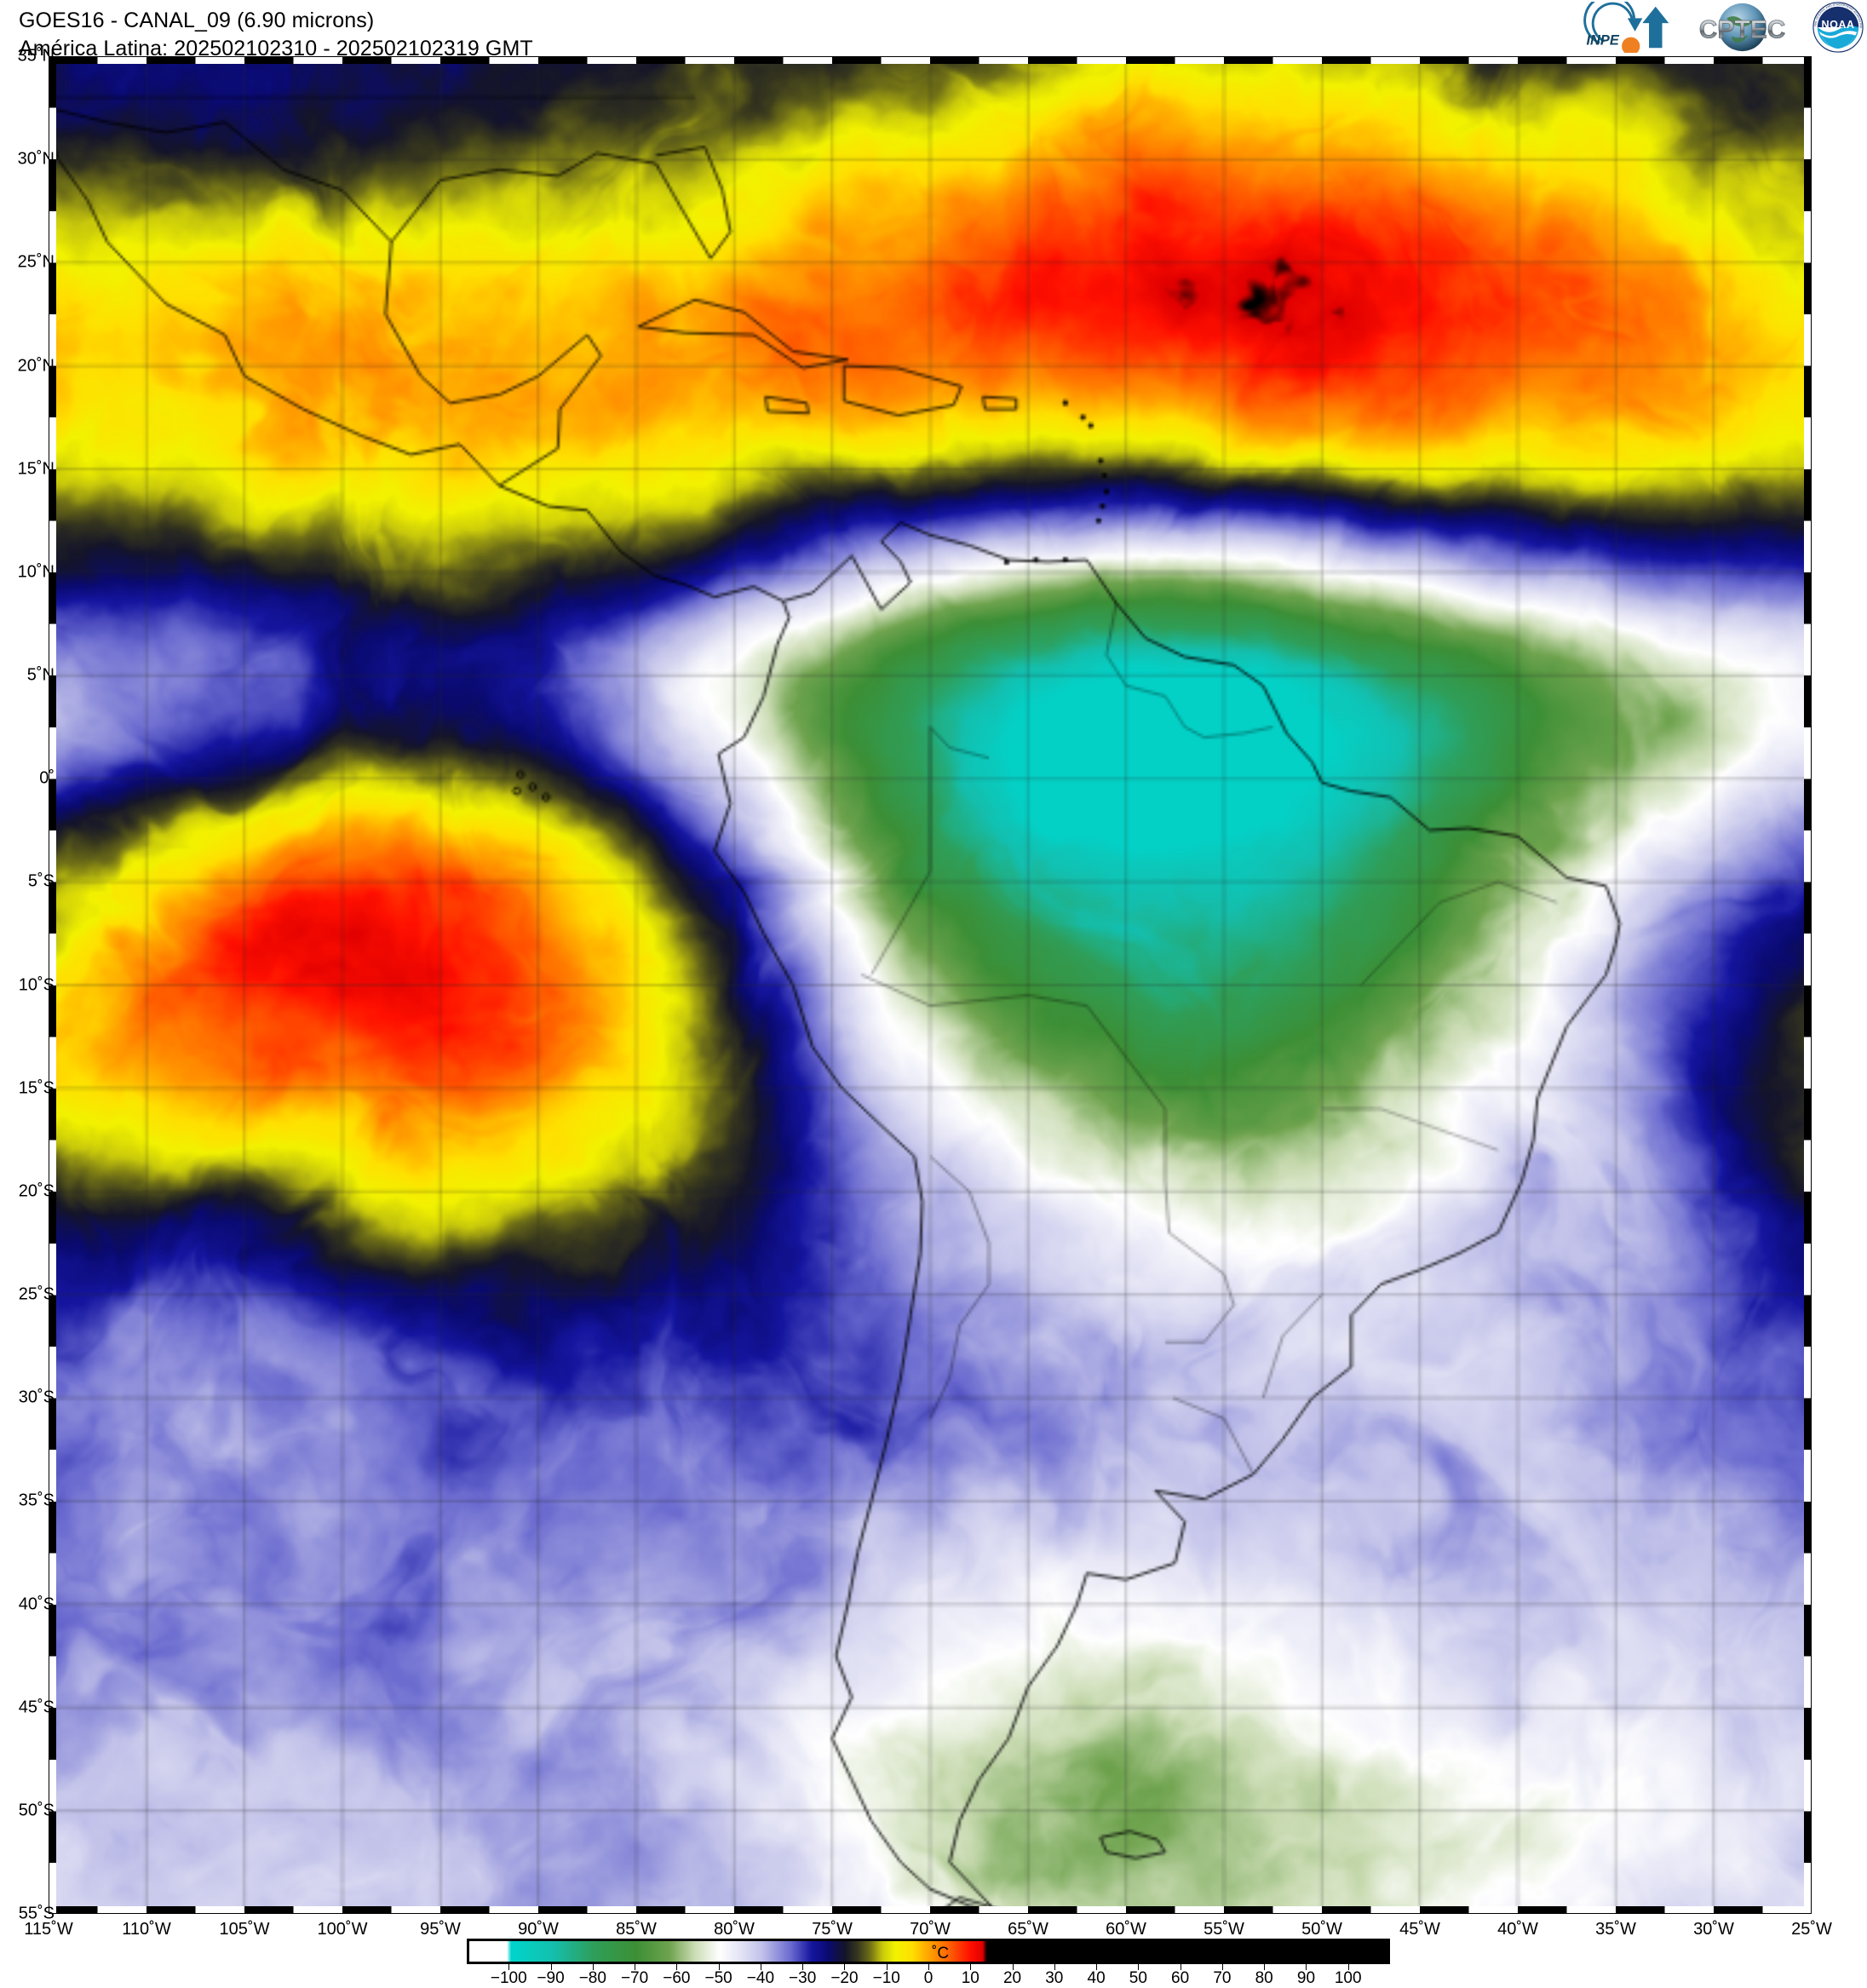 The image size is (1867, 1988). Describe the element at coordinates (677, 1978) in the screenshot. I see `colorbar-tick-label: −60` at that location.